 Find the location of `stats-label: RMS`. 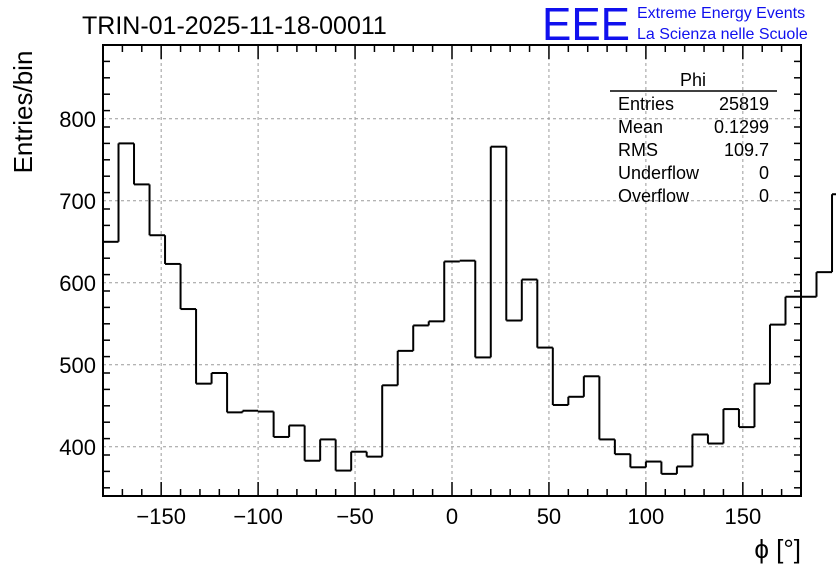

stats-label: RMS is located at coordinates (638, 150).